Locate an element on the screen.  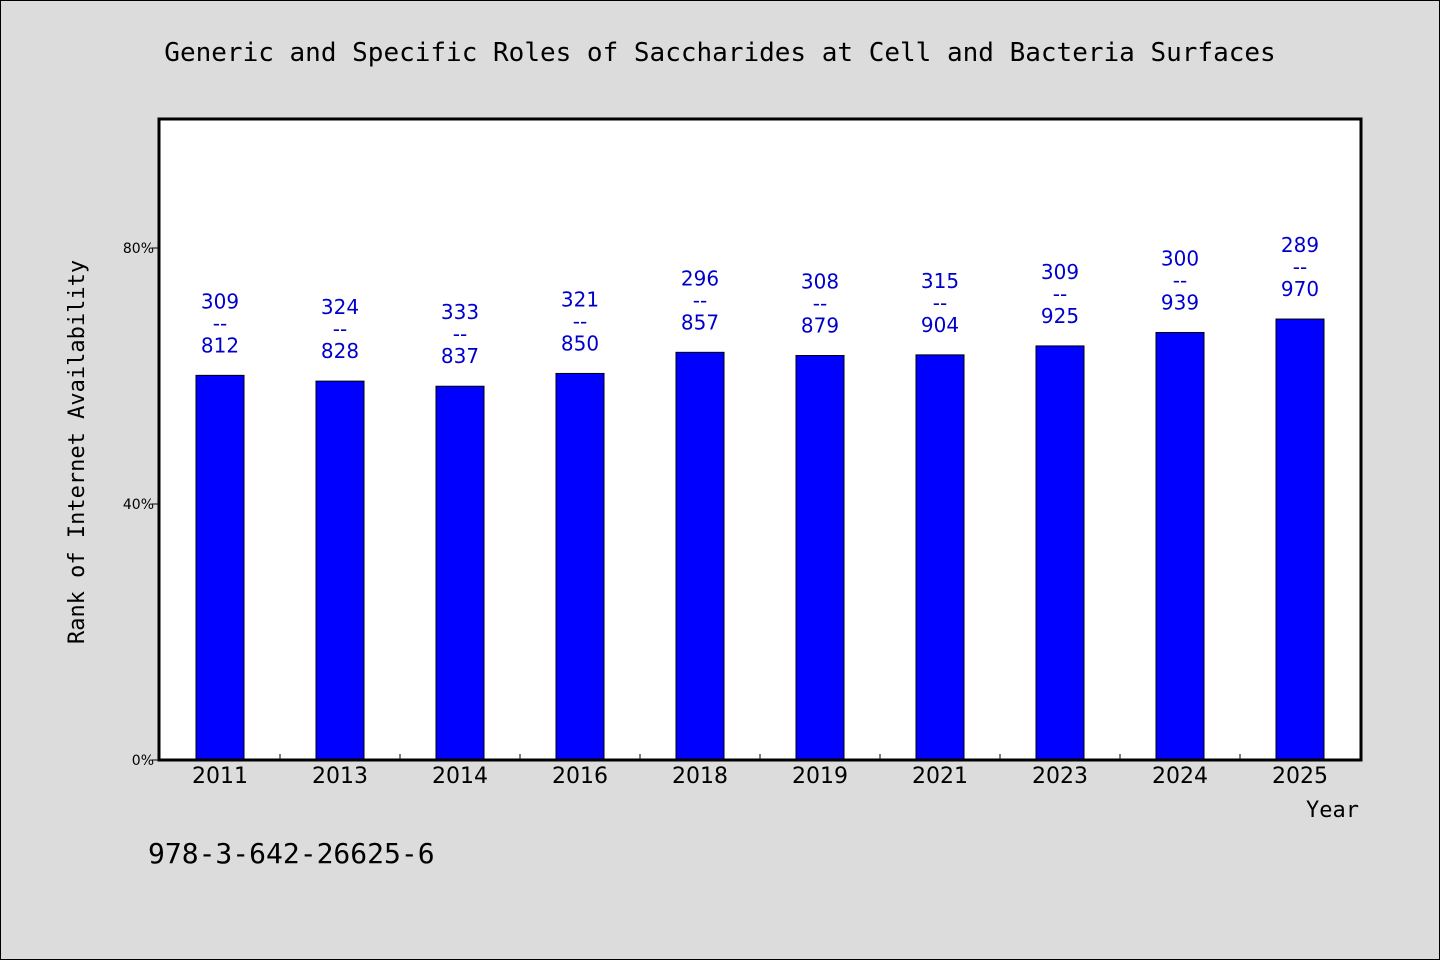
bar-2025 is located at coordinates (1300, 539).